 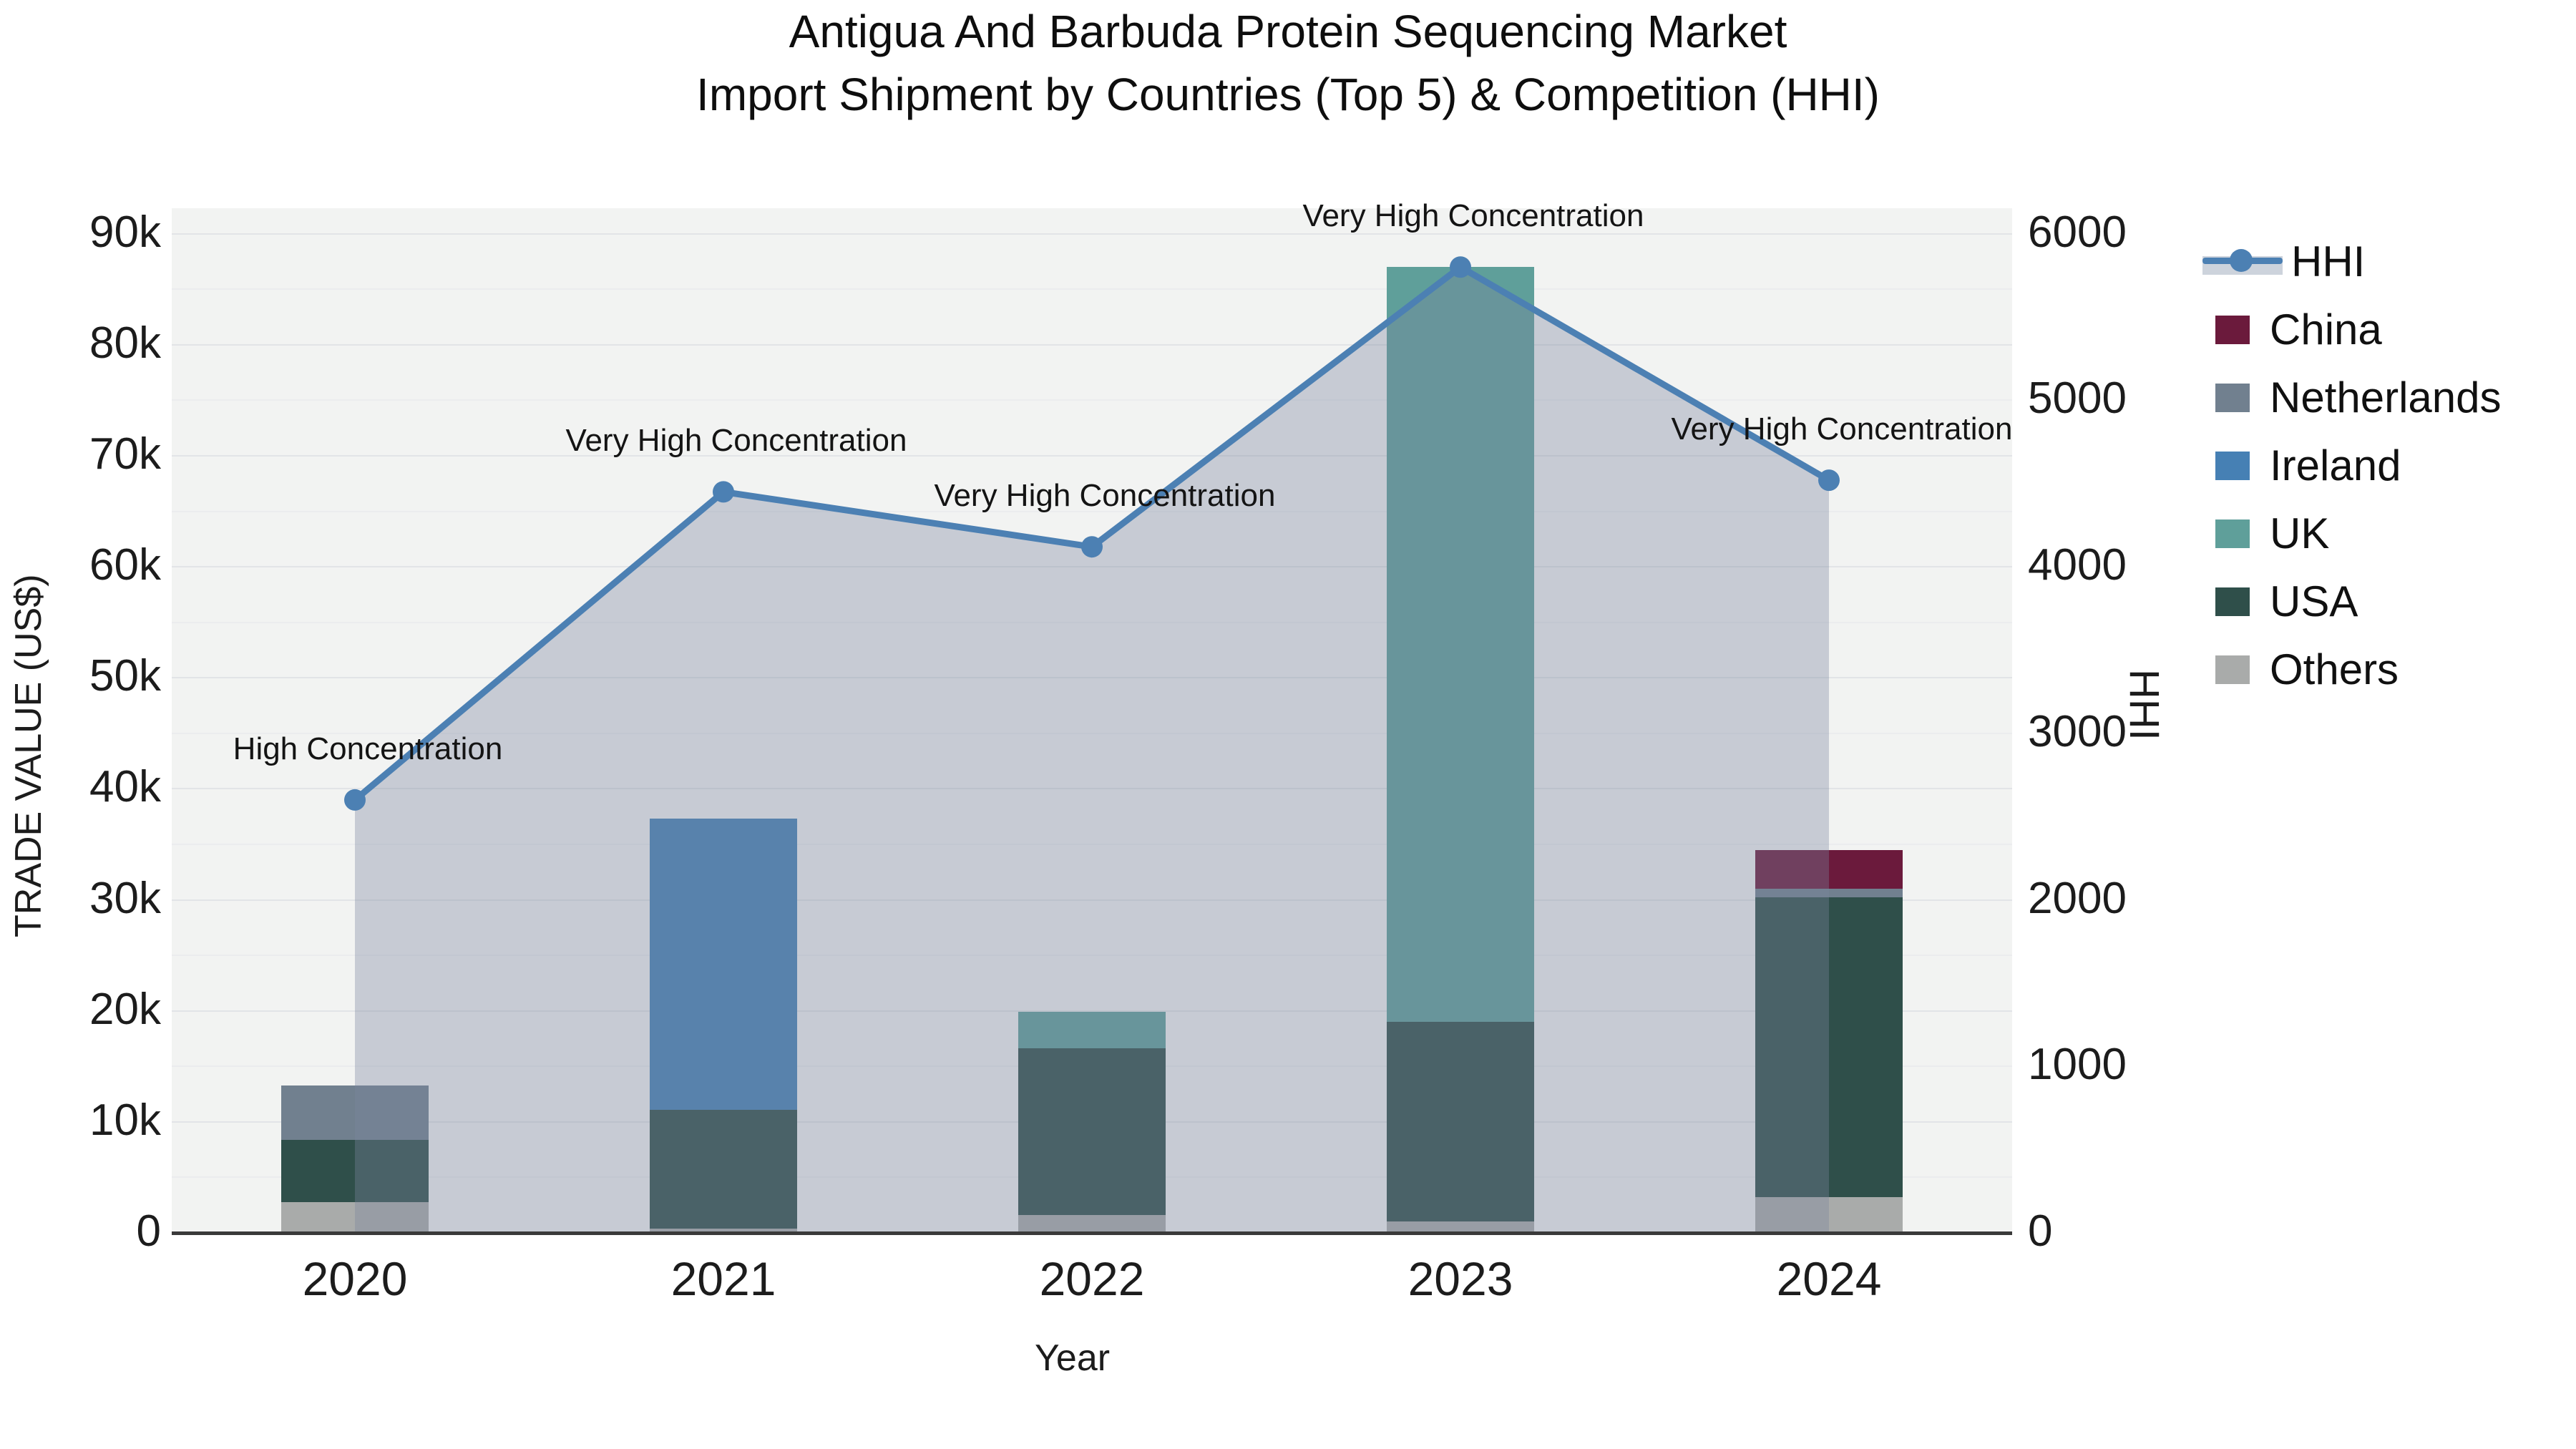 I want to click on legend-item-usa: USA, so click(x=2388, y=601).